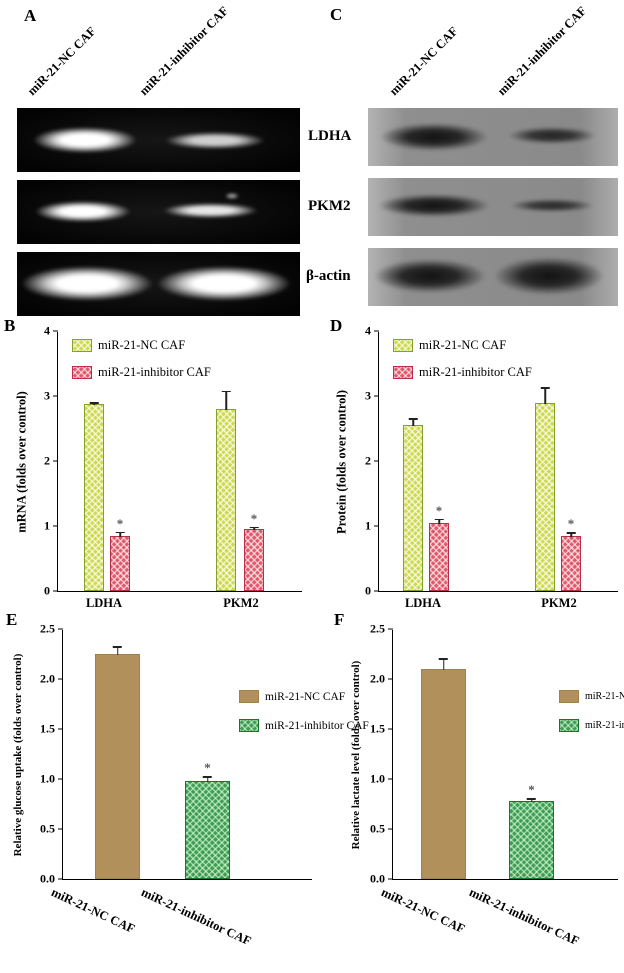 The width and height of the screenshot is (624, 973). What do you see at coordinates (241, 603) in the screenshot?
I see `x-category-label-pkm2: PKM2` at bounding box center [241, 603].